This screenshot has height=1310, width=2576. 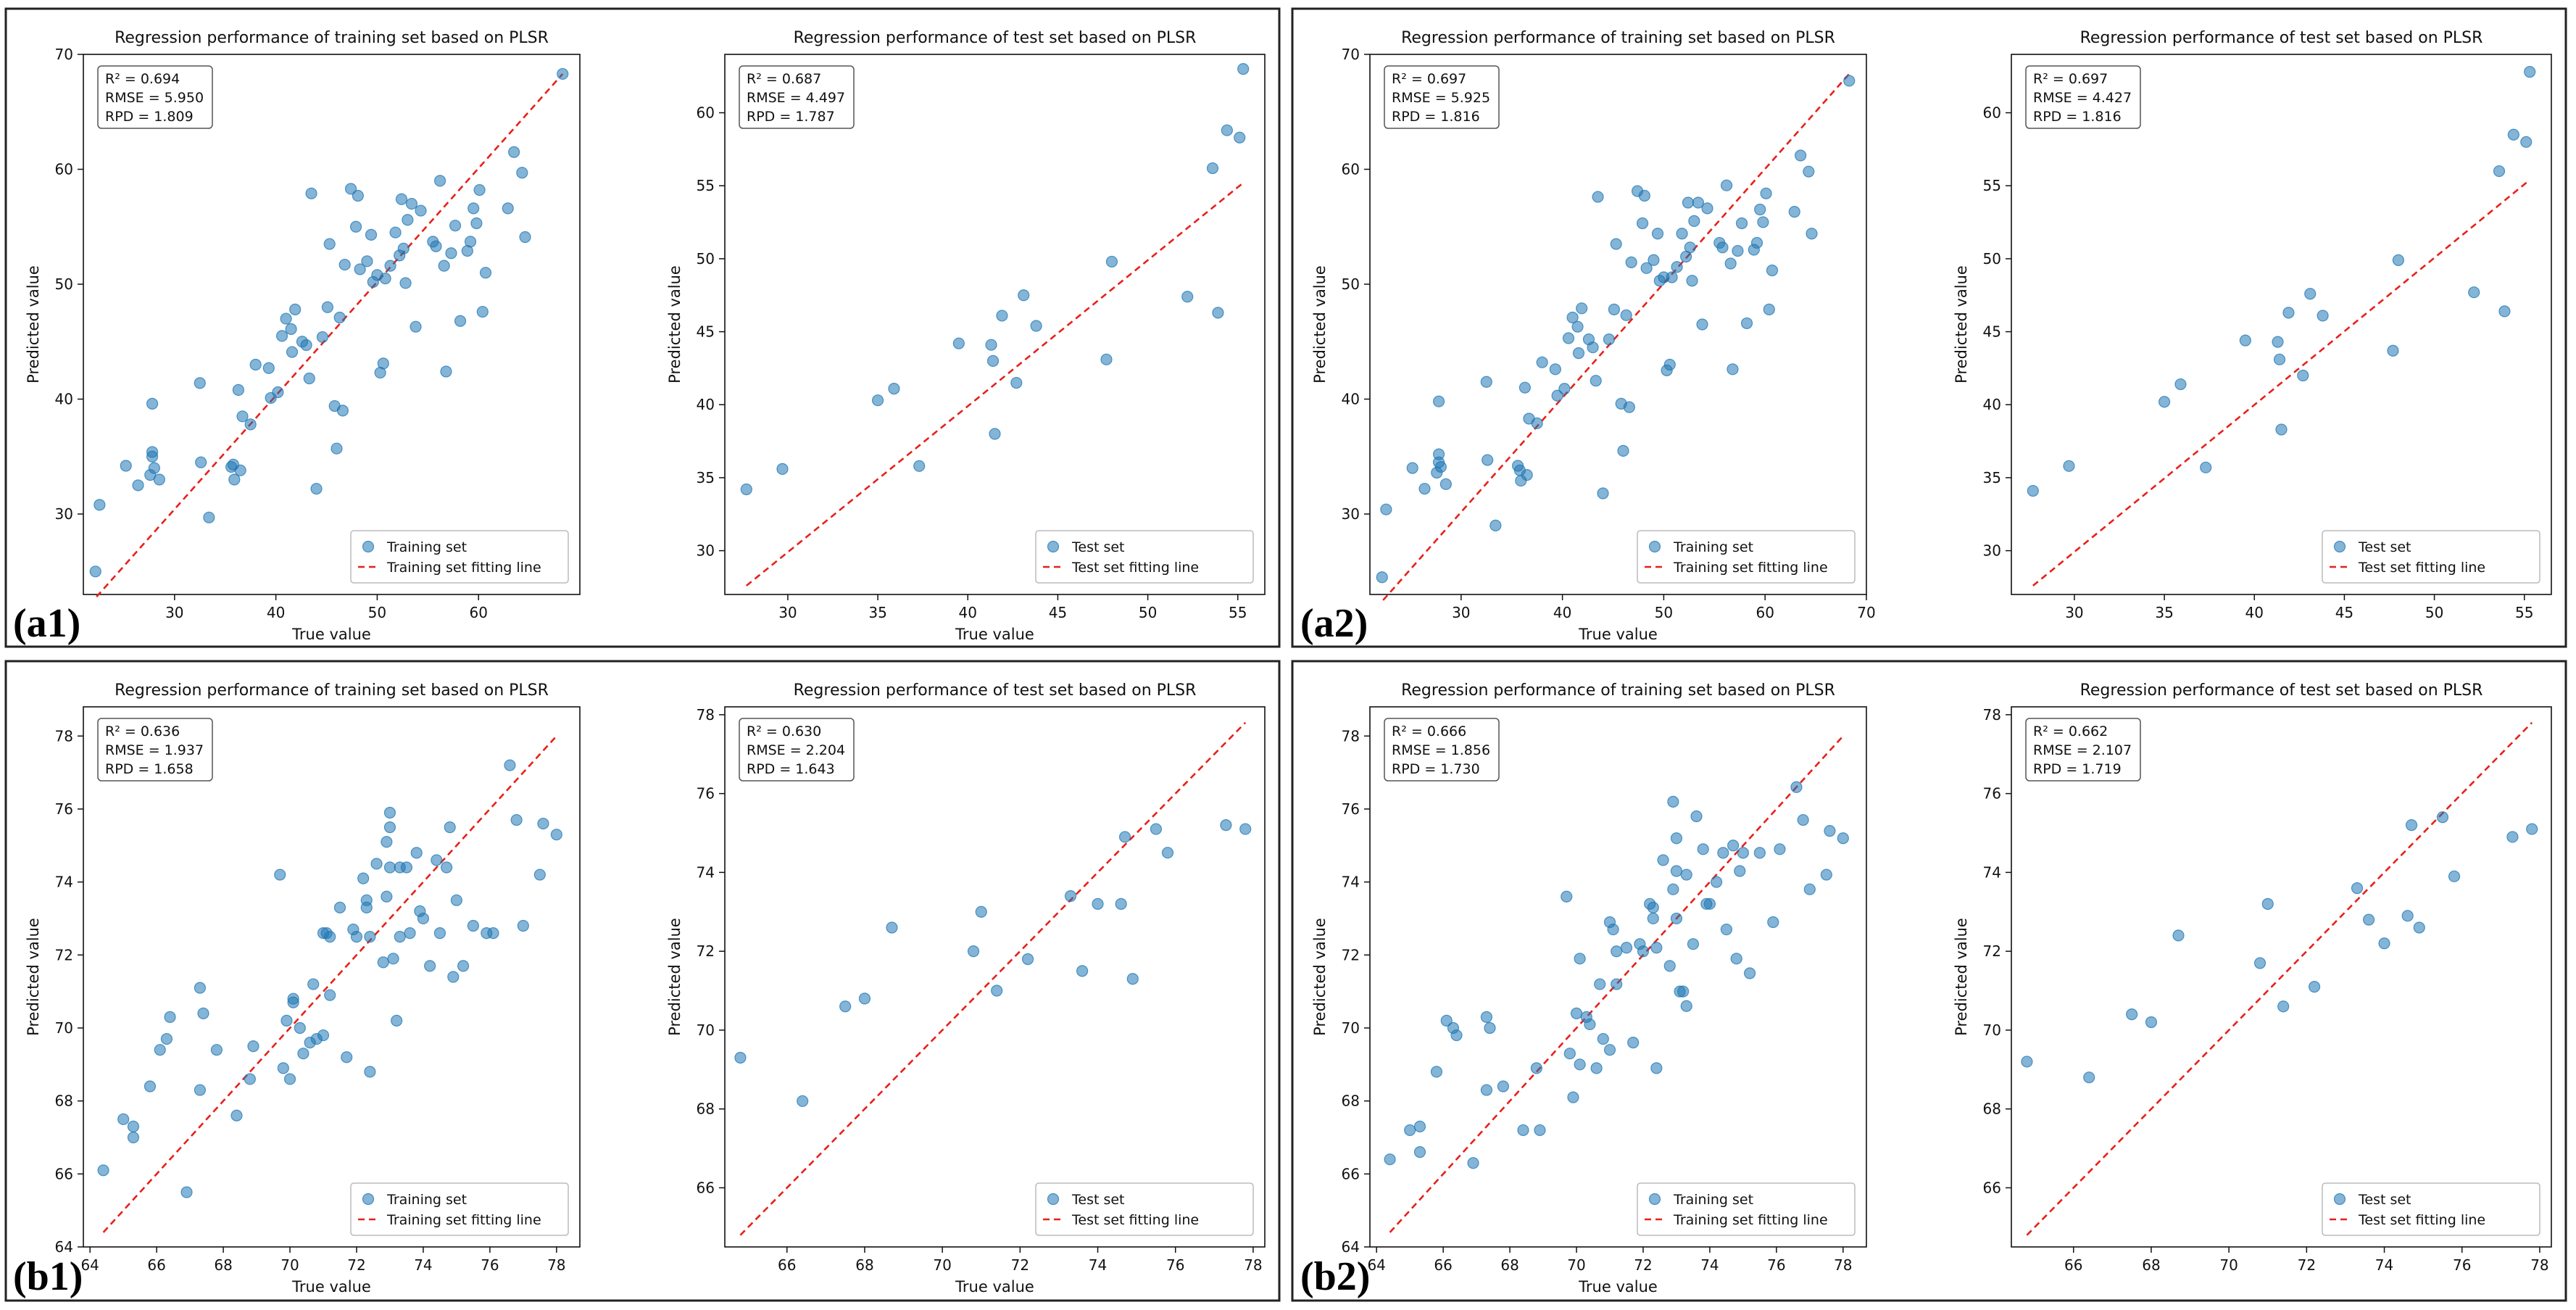 What do you see at coordinates (1616, 337) in the screenshot?
I see `fitting-line` at bounding box center [1616, 337].